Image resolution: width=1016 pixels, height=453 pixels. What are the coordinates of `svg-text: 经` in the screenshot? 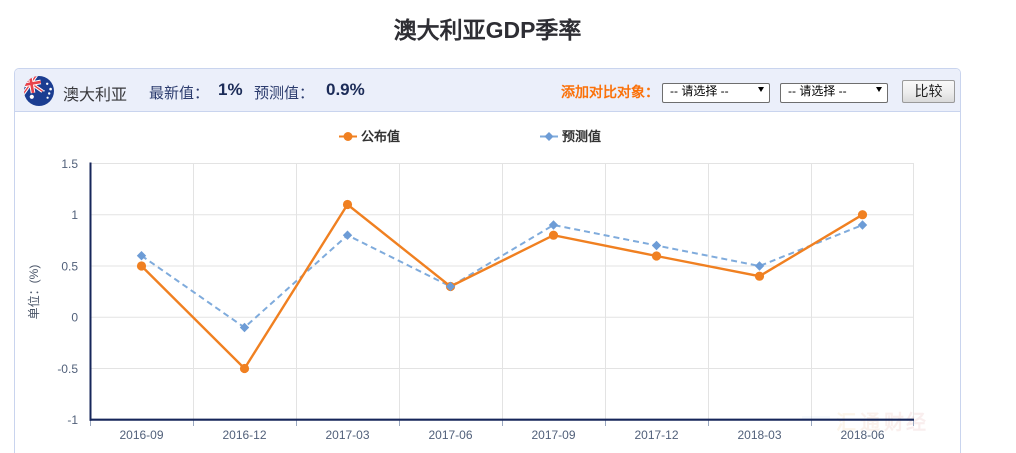 It's located at (916, 422).